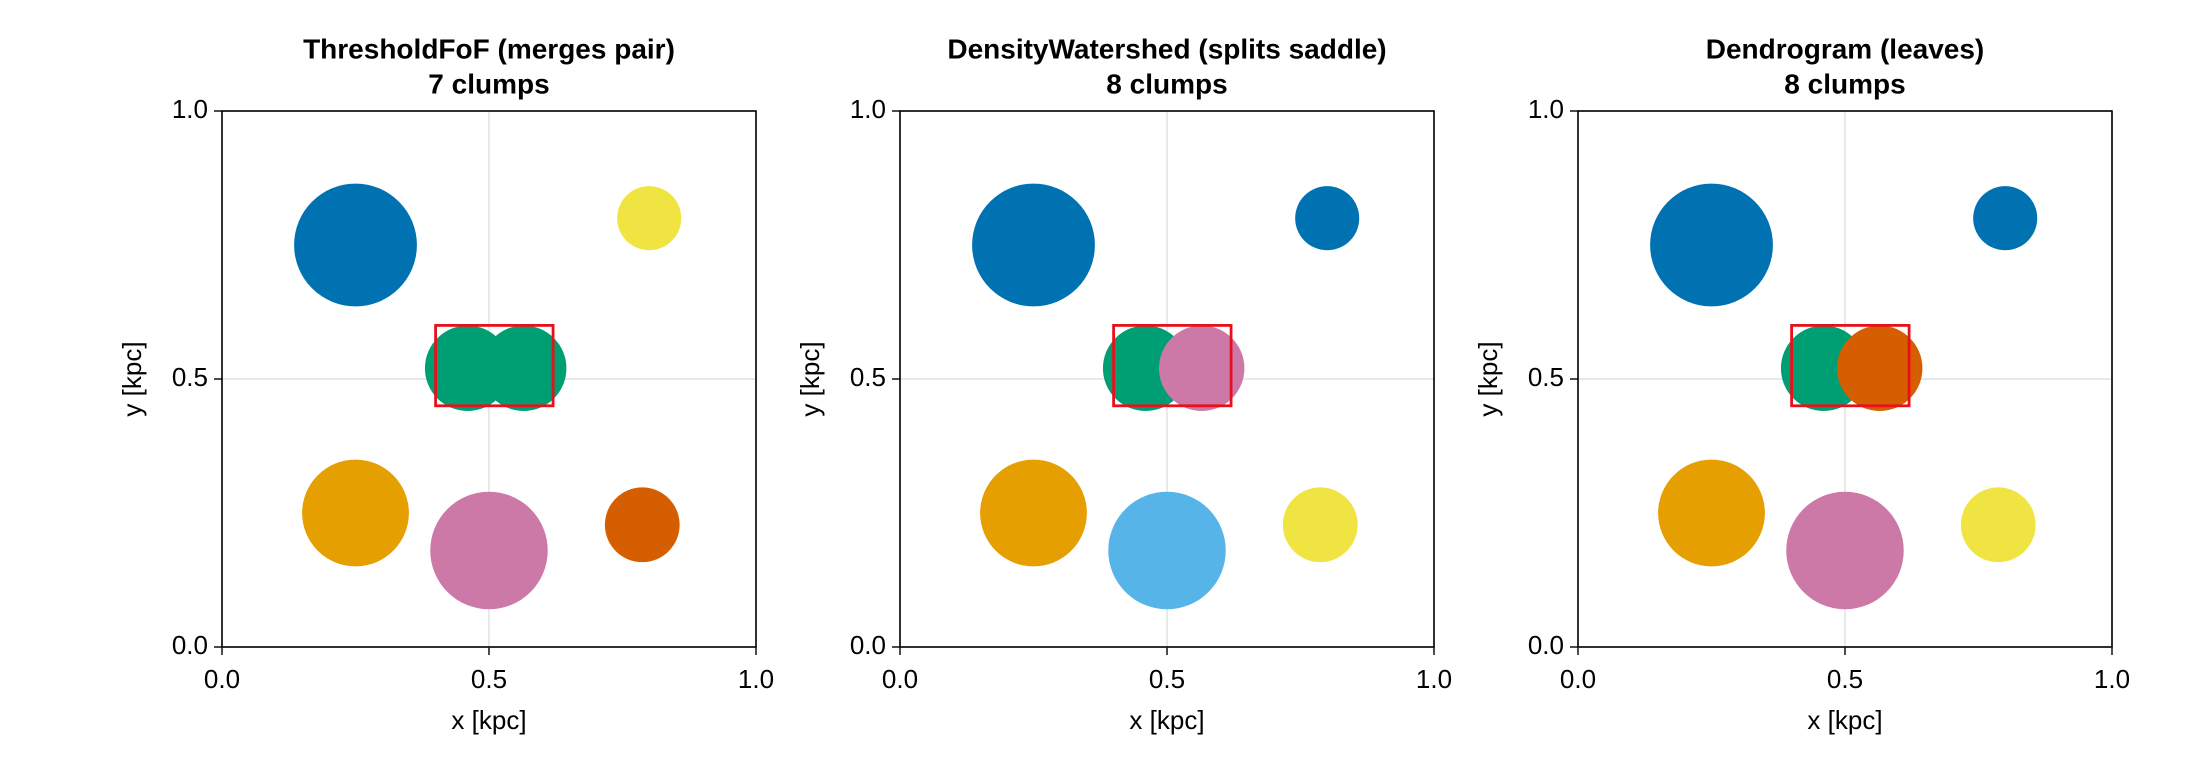  What do you see at coordinates (1166, 48) in the screenshot?
I see `chart-title: DensityWatershed (splits saddle)` at bounding box center [1166, 48].